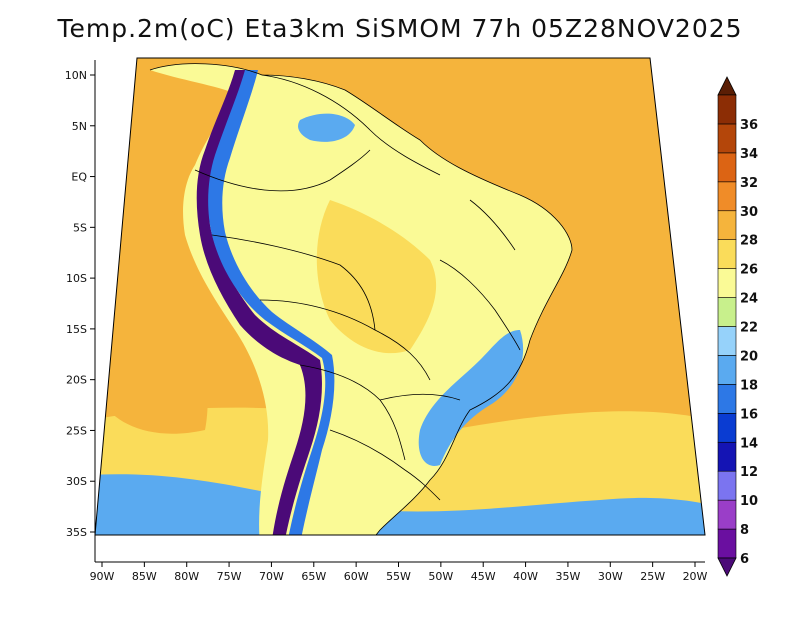 The height and width of the screenshot is (618, 800). I want to click on lon-tick-label: 75W, so click(229, 576).